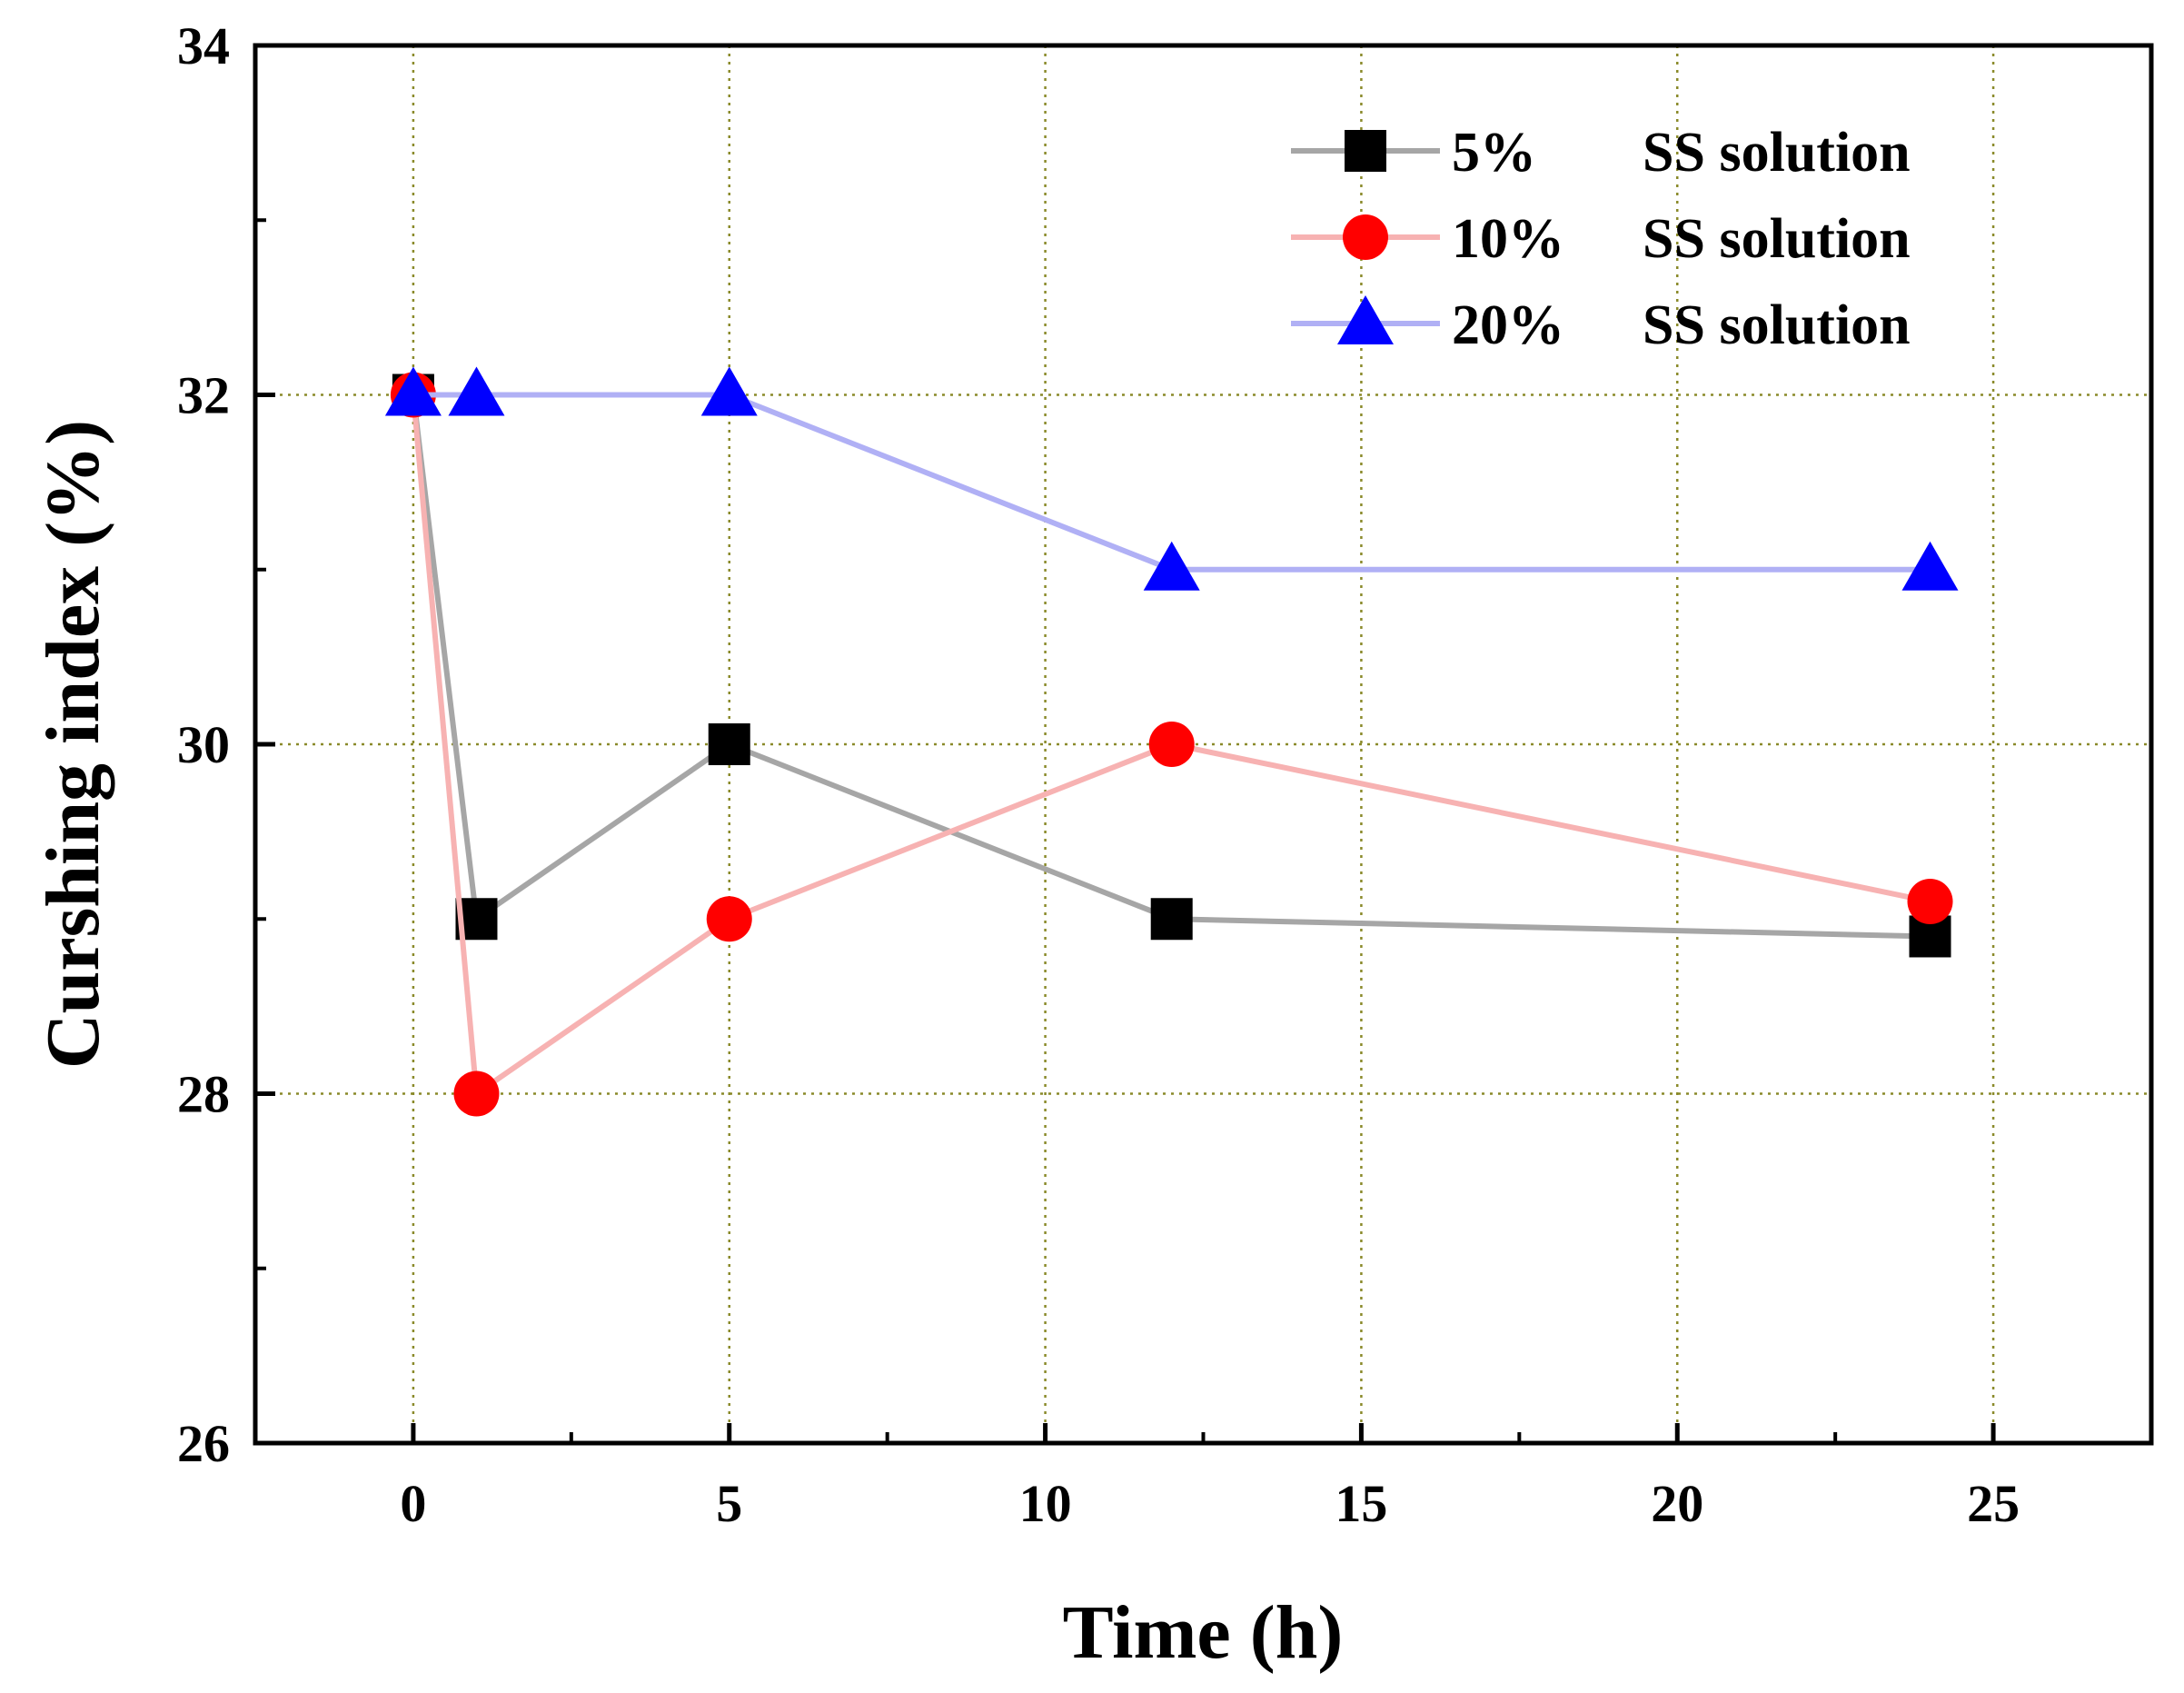 The width and height of the screenshot is (2184, 1693). What do you see at coordinates (1366, 151) in the screenshot?
I see `legend-marker-square` at bounding box center [1366, 151].